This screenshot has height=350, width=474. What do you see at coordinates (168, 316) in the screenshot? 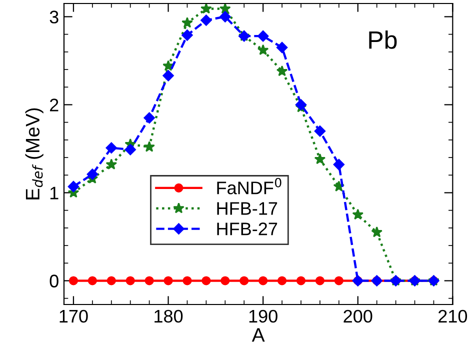
I see `x-tick-label: 180` at bounding box center [168, 316].